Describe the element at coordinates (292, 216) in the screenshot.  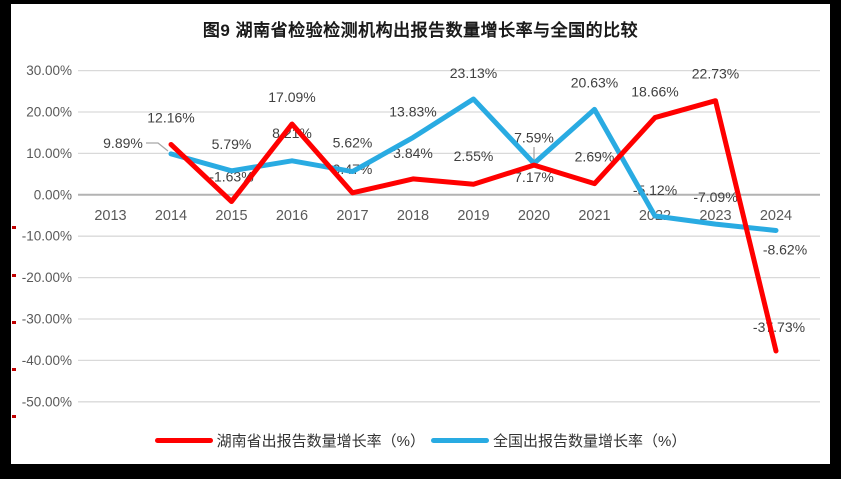
I see `x-axis-label: 2016` at that location.